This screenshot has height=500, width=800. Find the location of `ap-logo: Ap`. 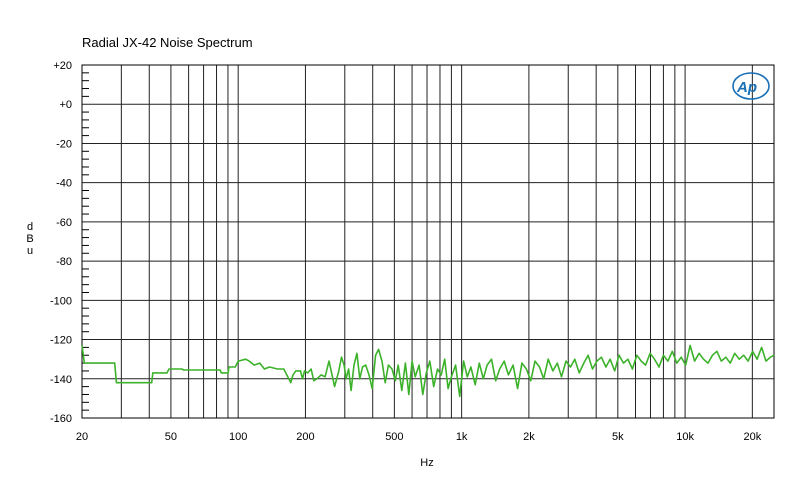

ap-logo: Ap is located at coordinates (751, 86).